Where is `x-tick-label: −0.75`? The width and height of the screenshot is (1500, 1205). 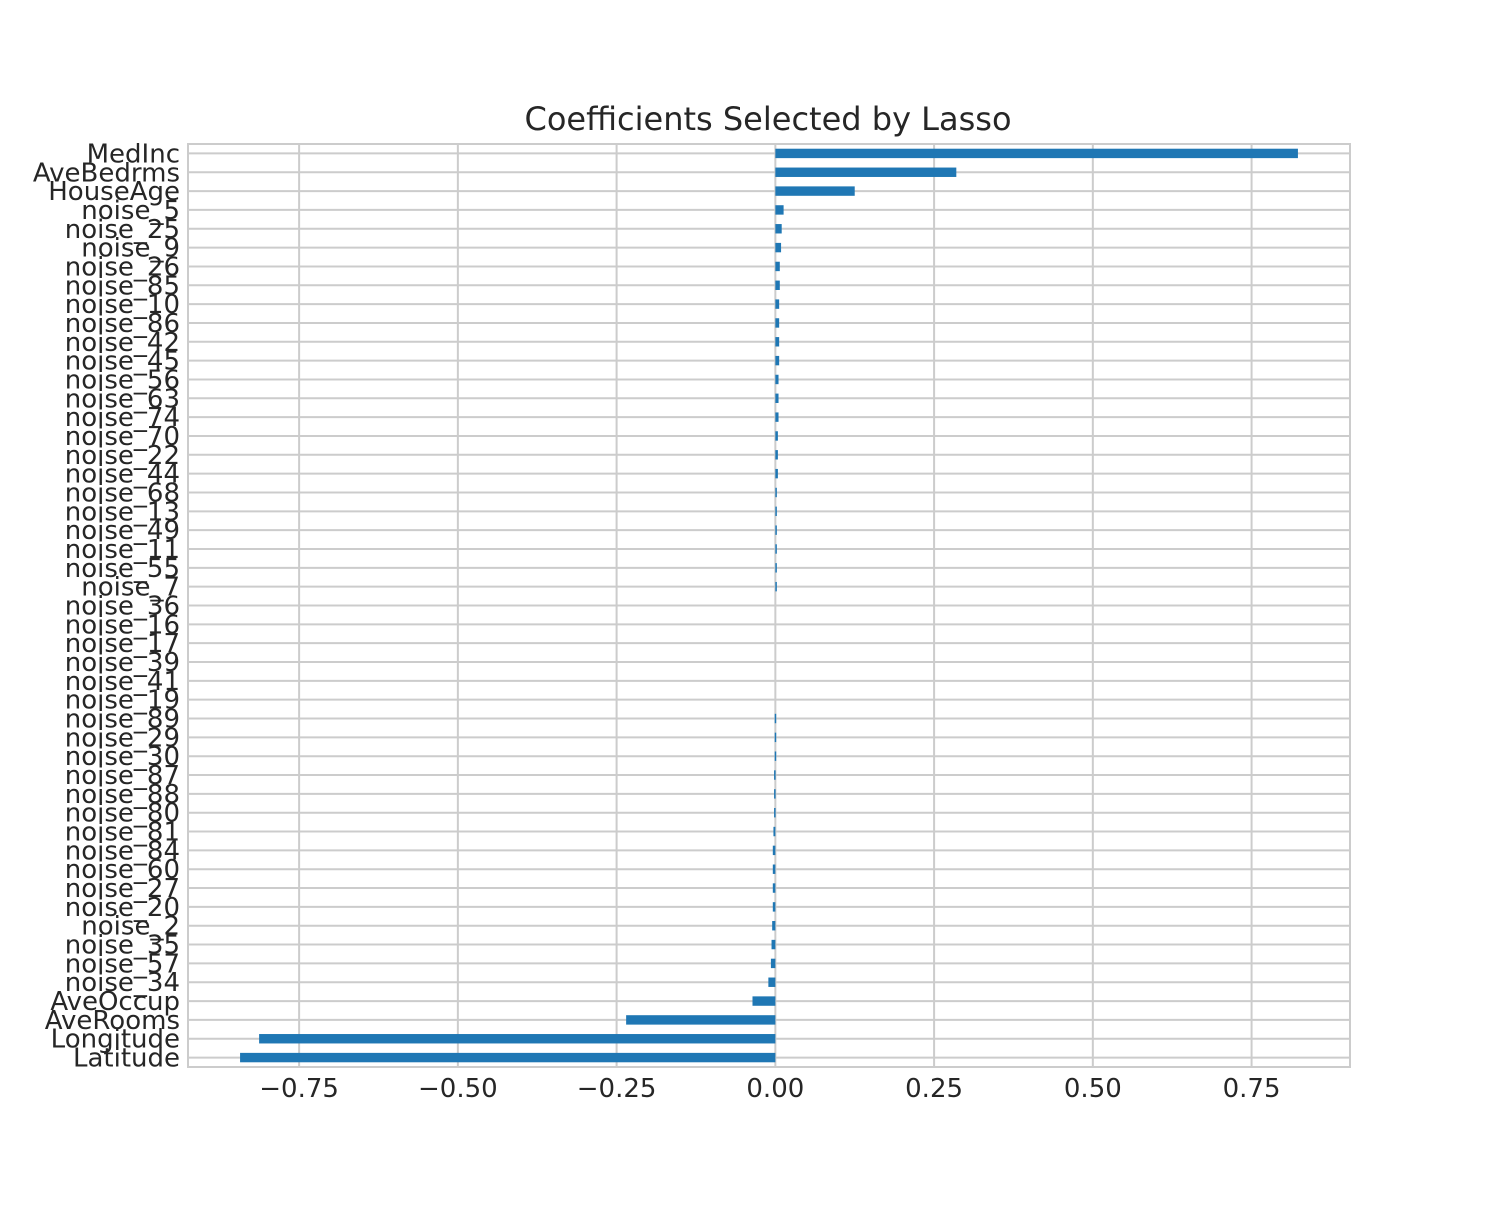
x-tick-label: −0.75 is located at coordinates (299, 1089).